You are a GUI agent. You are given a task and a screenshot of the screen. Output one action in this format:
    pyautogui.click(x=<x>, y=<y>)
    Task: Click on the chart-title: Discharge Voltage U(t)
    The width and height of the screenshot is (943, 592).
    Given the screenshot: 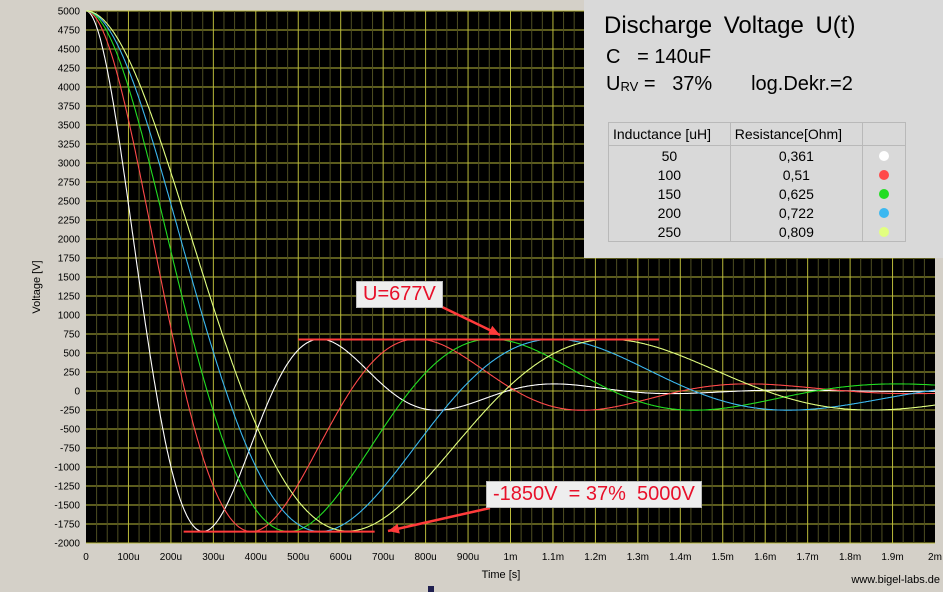 What is the action you would take?
    pyautogui.click(x=729, y=26)
    